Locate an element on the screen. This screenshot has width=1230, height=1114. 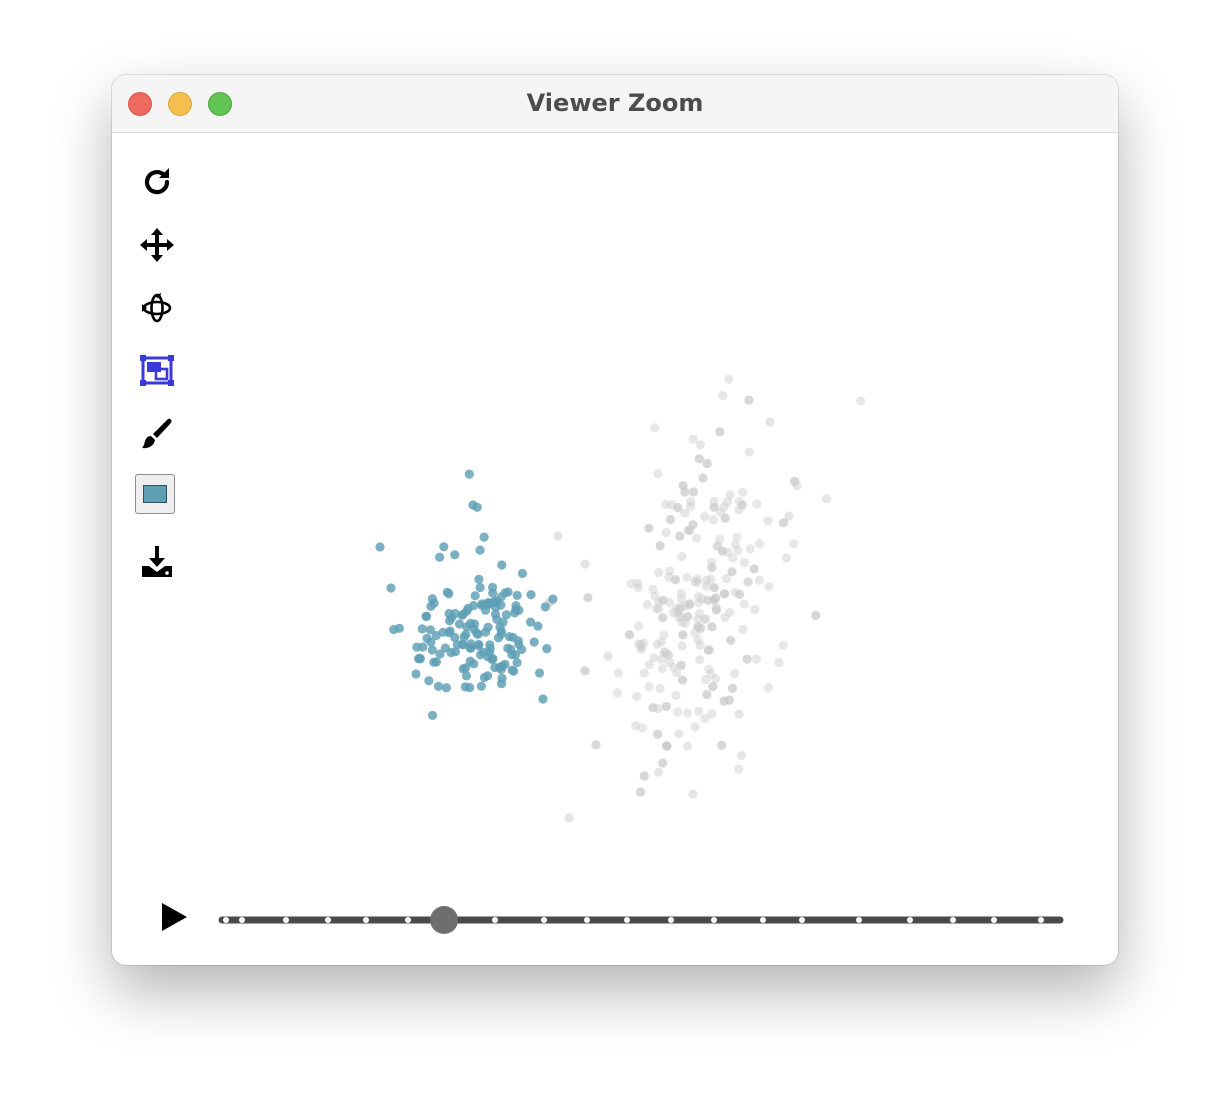
zoom-box-button is located at coordinates (157, 371).